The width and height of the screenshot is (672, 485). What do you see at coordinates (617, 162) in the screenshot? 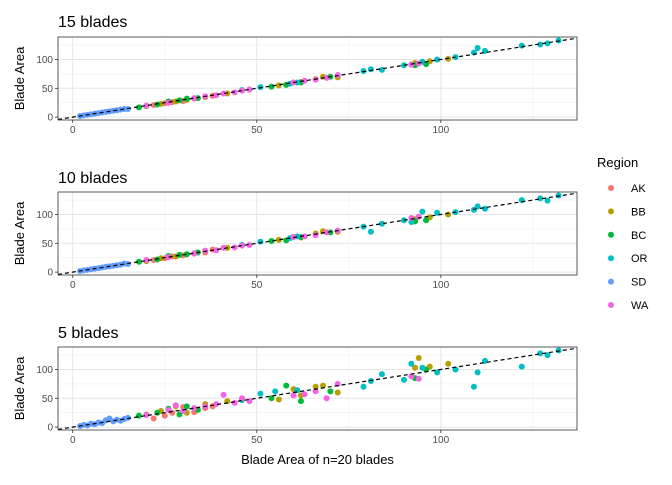
I see `legend-title: Region` at bounding box center [617, 162].